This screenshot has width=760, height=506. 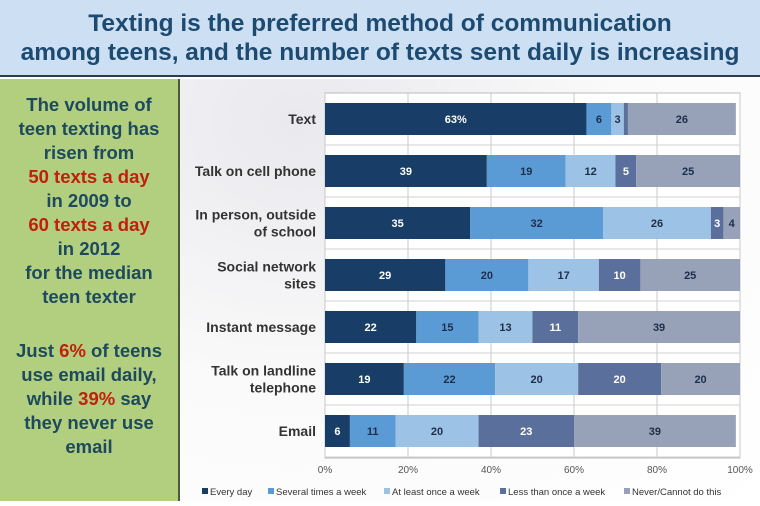 What do you see at coordinates (321, 492) in the screenshot?
I see `legend-label: Several times a week` at bounding box center [321, 492].